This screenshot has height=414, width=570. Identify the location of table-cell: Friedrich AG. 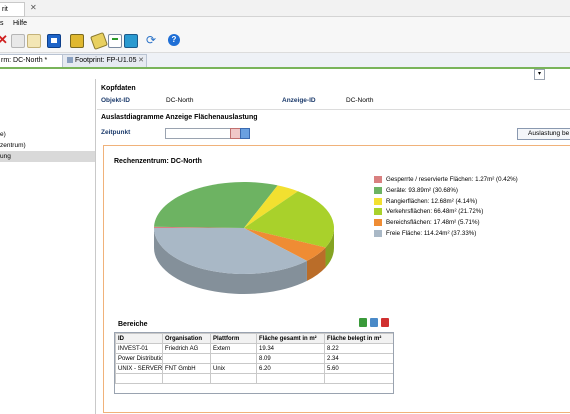
(186, 348).